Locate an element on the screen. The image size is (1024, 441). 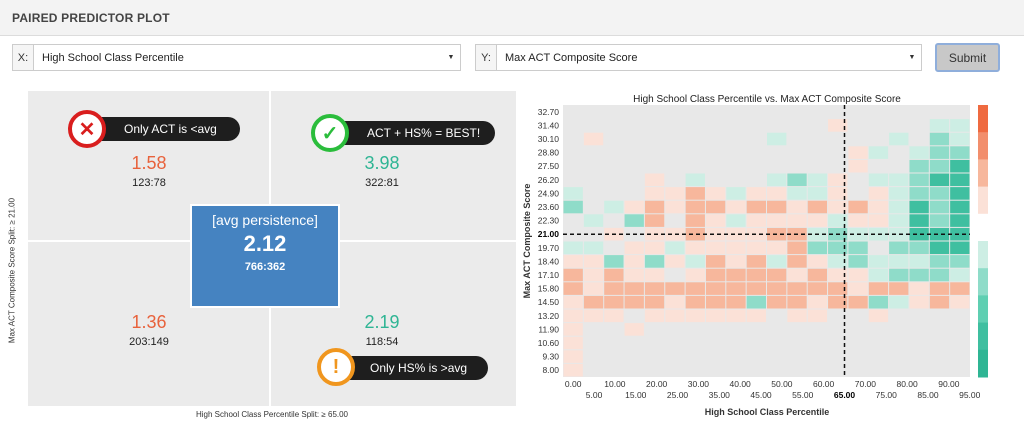
y-tick-label: 9.30 is located at coordinates (550, 357).